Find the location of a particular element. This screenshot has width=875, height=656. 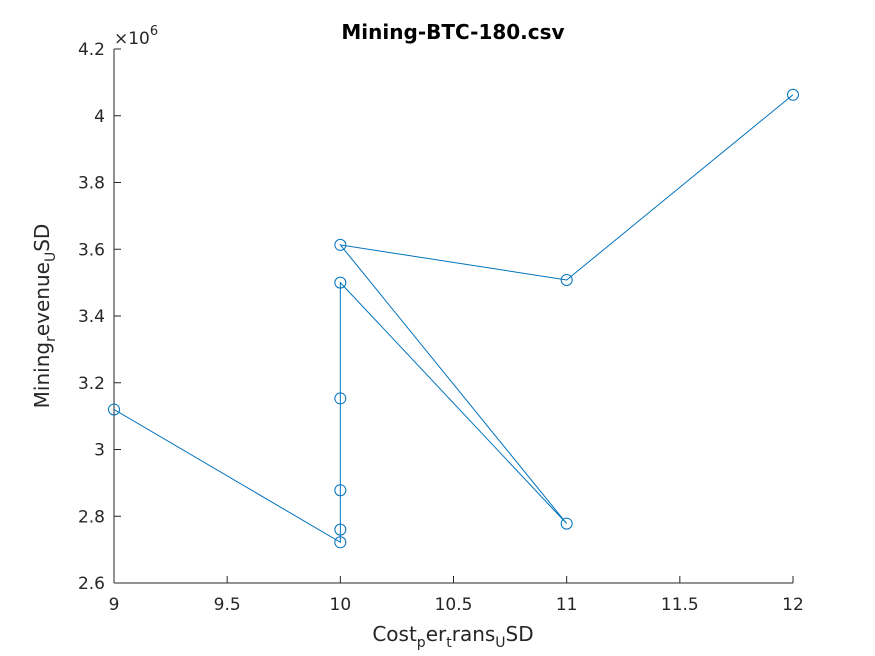

y-axis-label: MiningrevenueUSD is located at coordinates (44, 316).